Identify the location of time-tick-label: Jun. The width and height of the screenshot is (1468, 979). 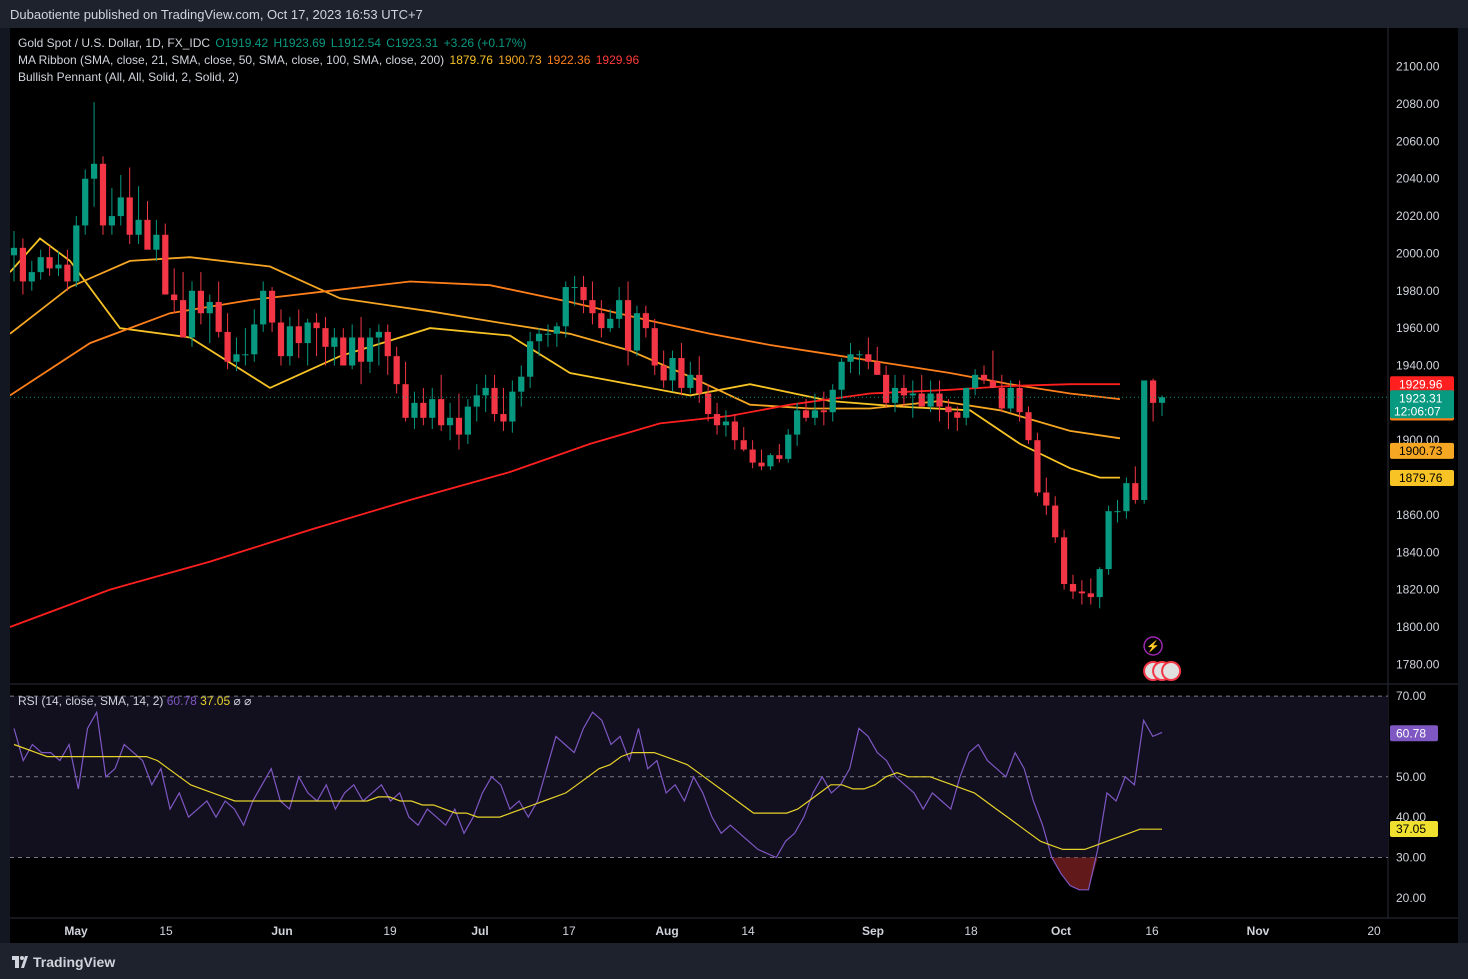
(281, 931).